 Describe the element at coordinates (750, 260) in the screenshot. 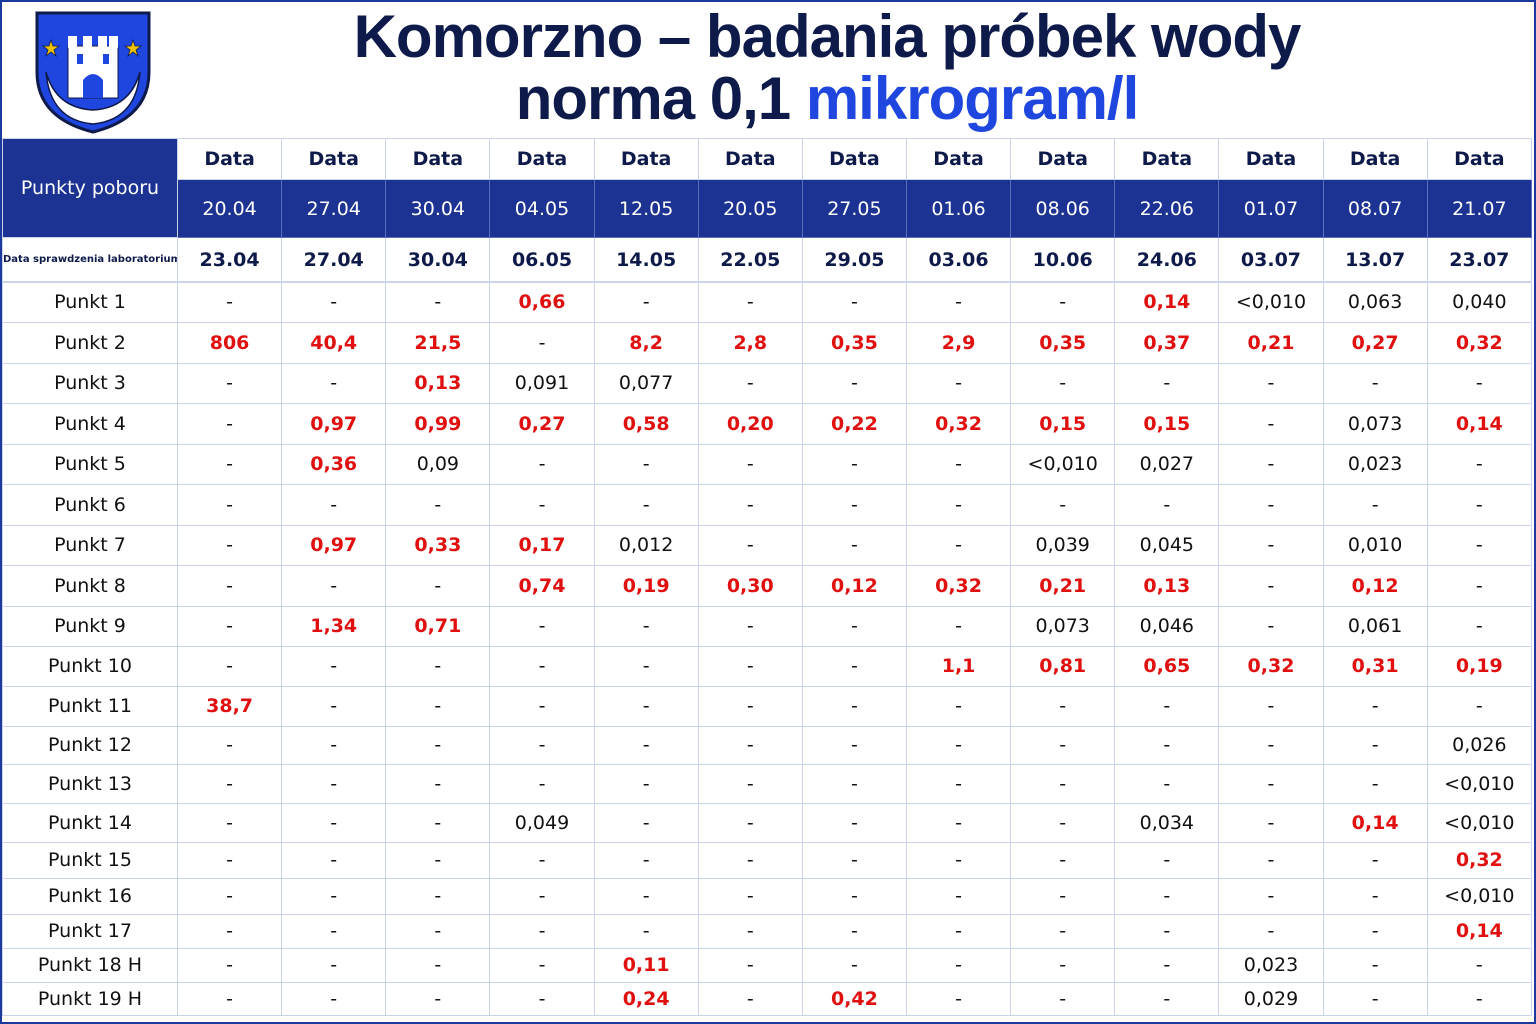

I see `lab-date-cell: 22.05` at that location.